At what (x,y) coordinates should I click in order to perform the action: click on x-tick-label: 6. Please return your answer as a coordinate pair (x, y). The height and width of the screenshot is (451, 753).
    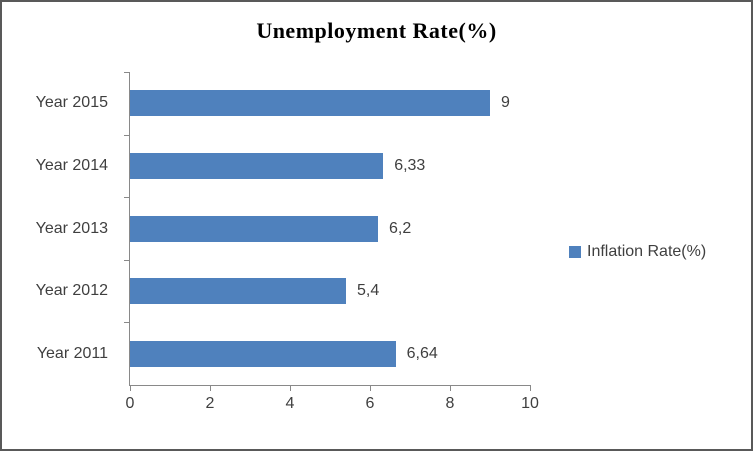
    Looking at the image, I should click on (370, 403).